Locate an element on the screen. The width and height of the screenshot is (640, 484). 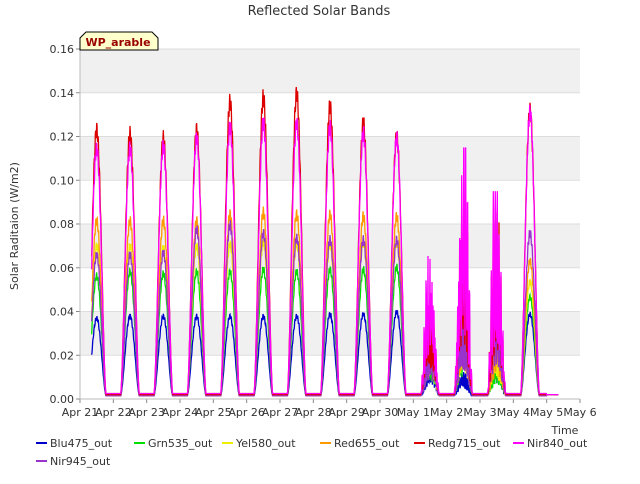
x-tick-label: Apr 27 is located at coordinates (280, 412).